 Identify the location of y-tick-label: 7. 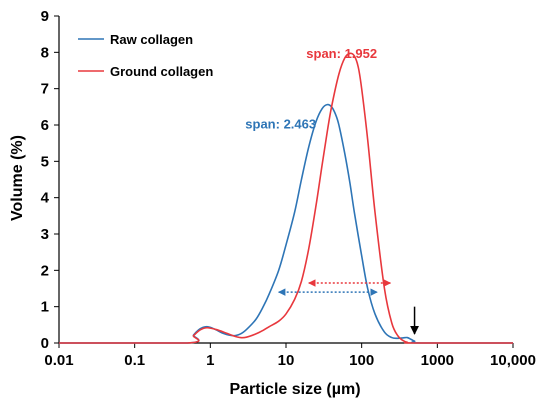
(45, 89).